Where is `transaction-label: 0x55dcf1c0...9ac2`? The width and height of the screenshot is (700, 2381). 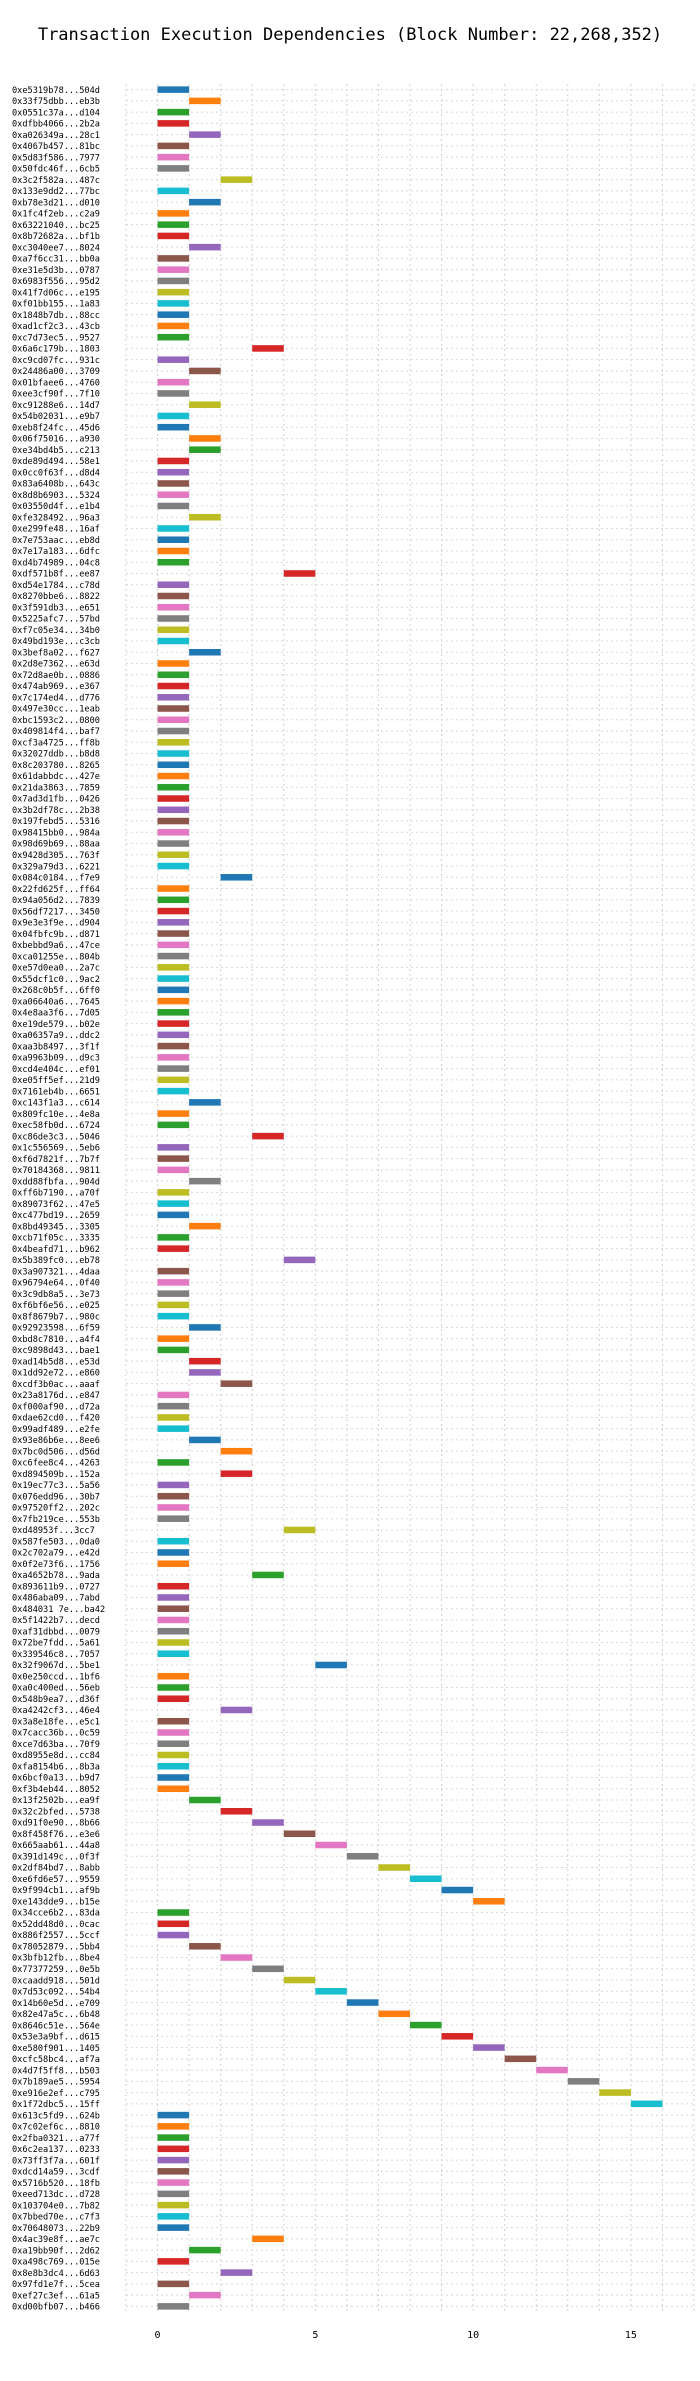
transaction-label: 0x55dcf1c0...9ac2 is located at coordinates (56, 980).